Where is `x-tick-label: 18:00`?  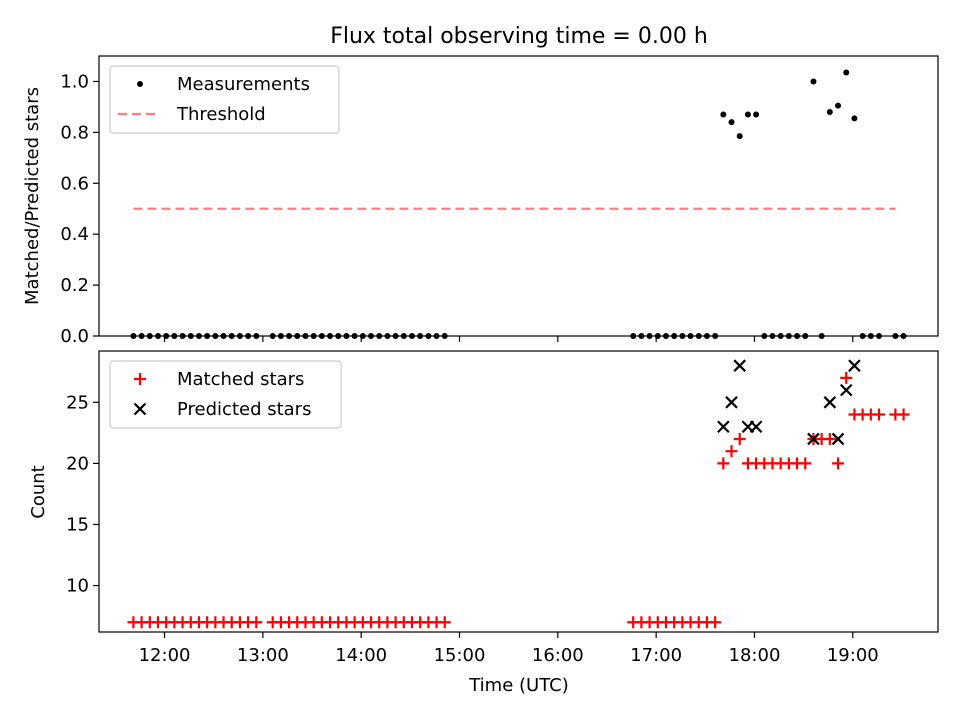
x-tick-label: 18:00 is located at coordinates (755, 655).